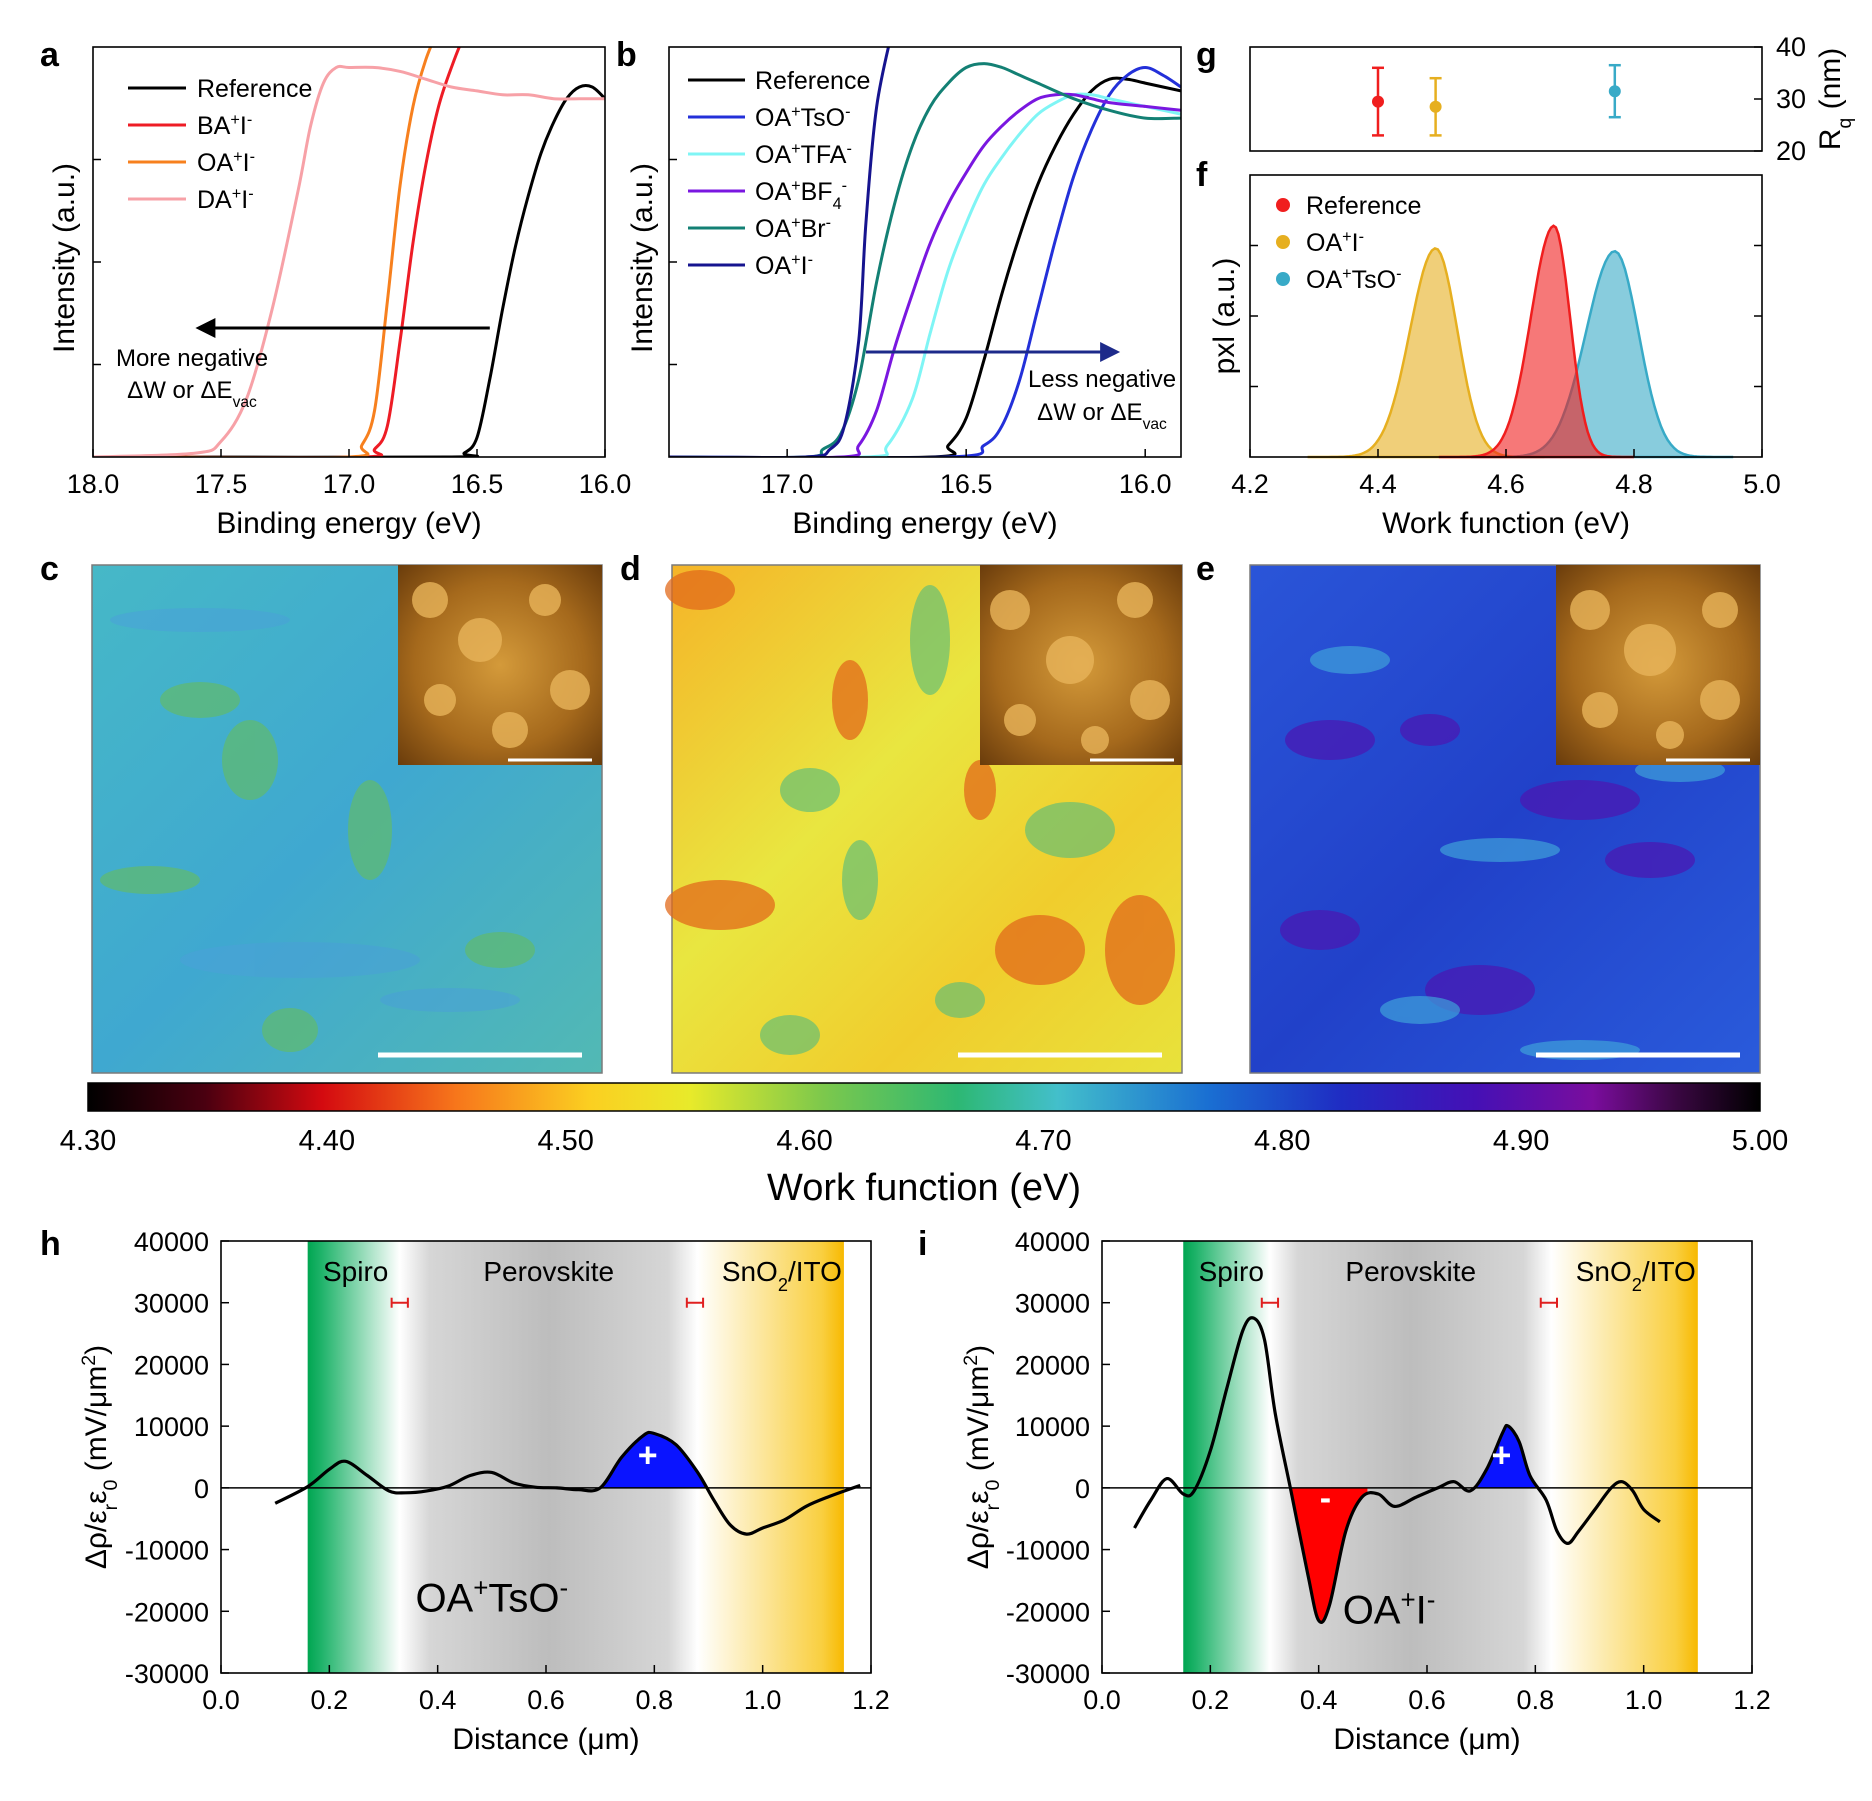  I want to click on spiro-region, so click(353, 1457).